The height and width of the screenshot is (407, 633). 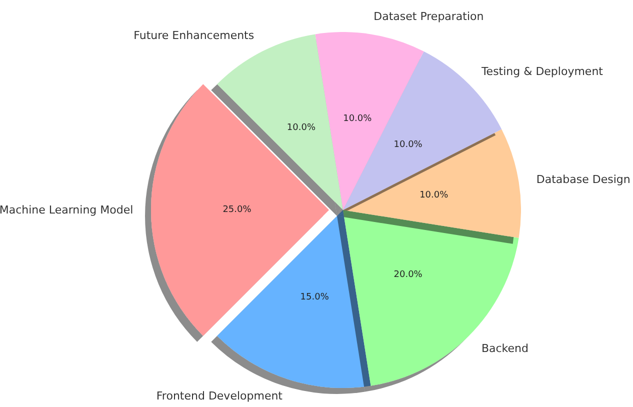 What do you see at coordinates (583, 179) in the screenshot?
I see `slice-label: Database Design` at bounding box center [583, 179].